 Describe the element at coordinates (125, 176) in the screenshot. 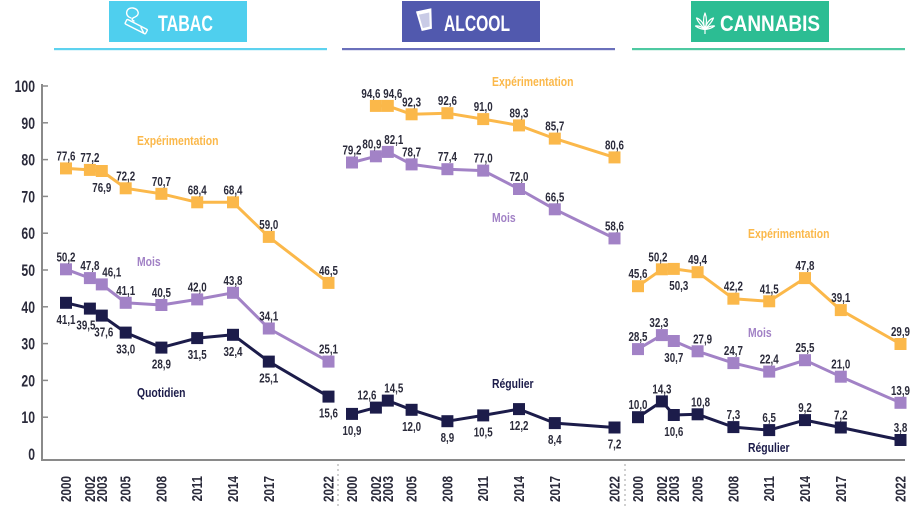

I see `data-label-experimentation: 72,2` at that location.